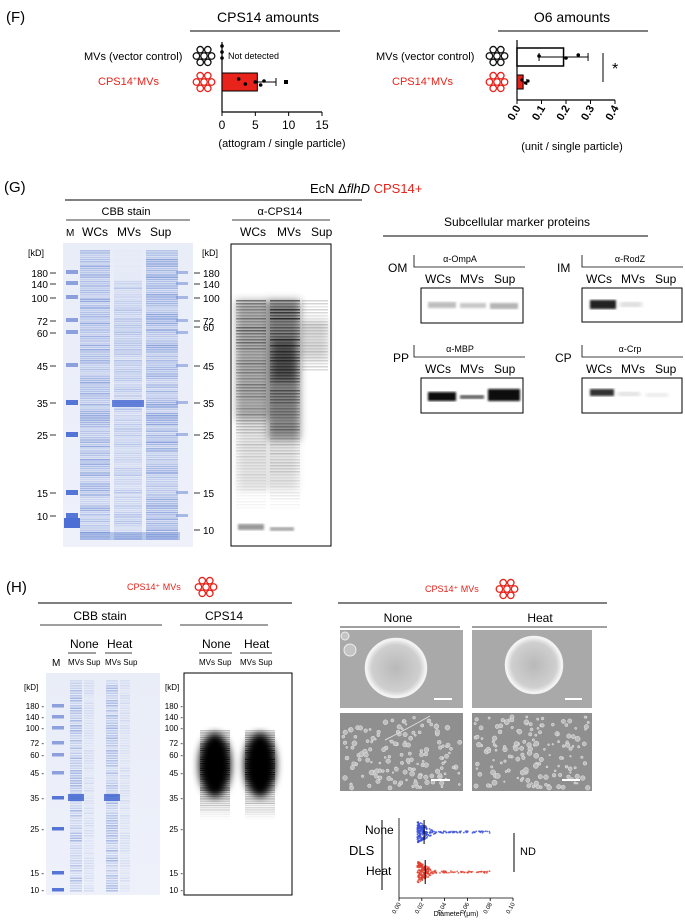 The image size is (685, 922). I want to click on cps14-tick-label: 0, so click(222, 125).